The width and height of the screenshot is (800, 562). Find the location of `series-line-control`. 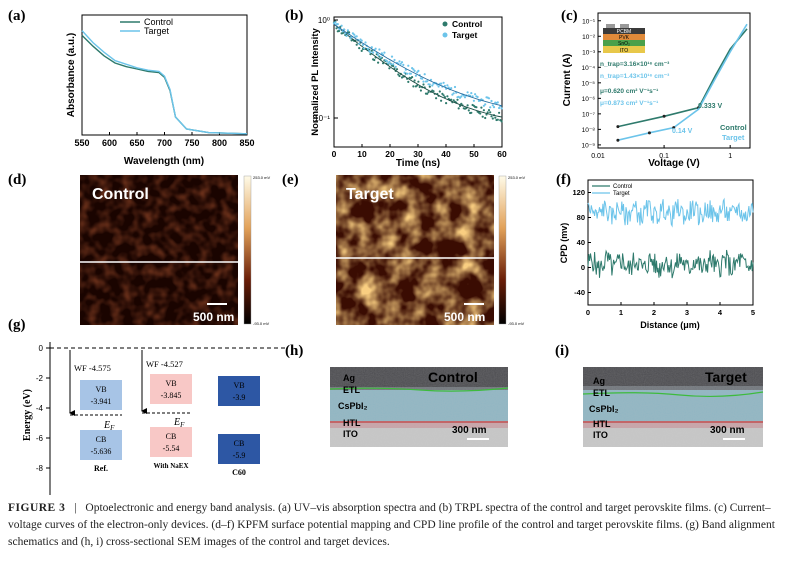

series-line-control is located at coordinates (670, 264).